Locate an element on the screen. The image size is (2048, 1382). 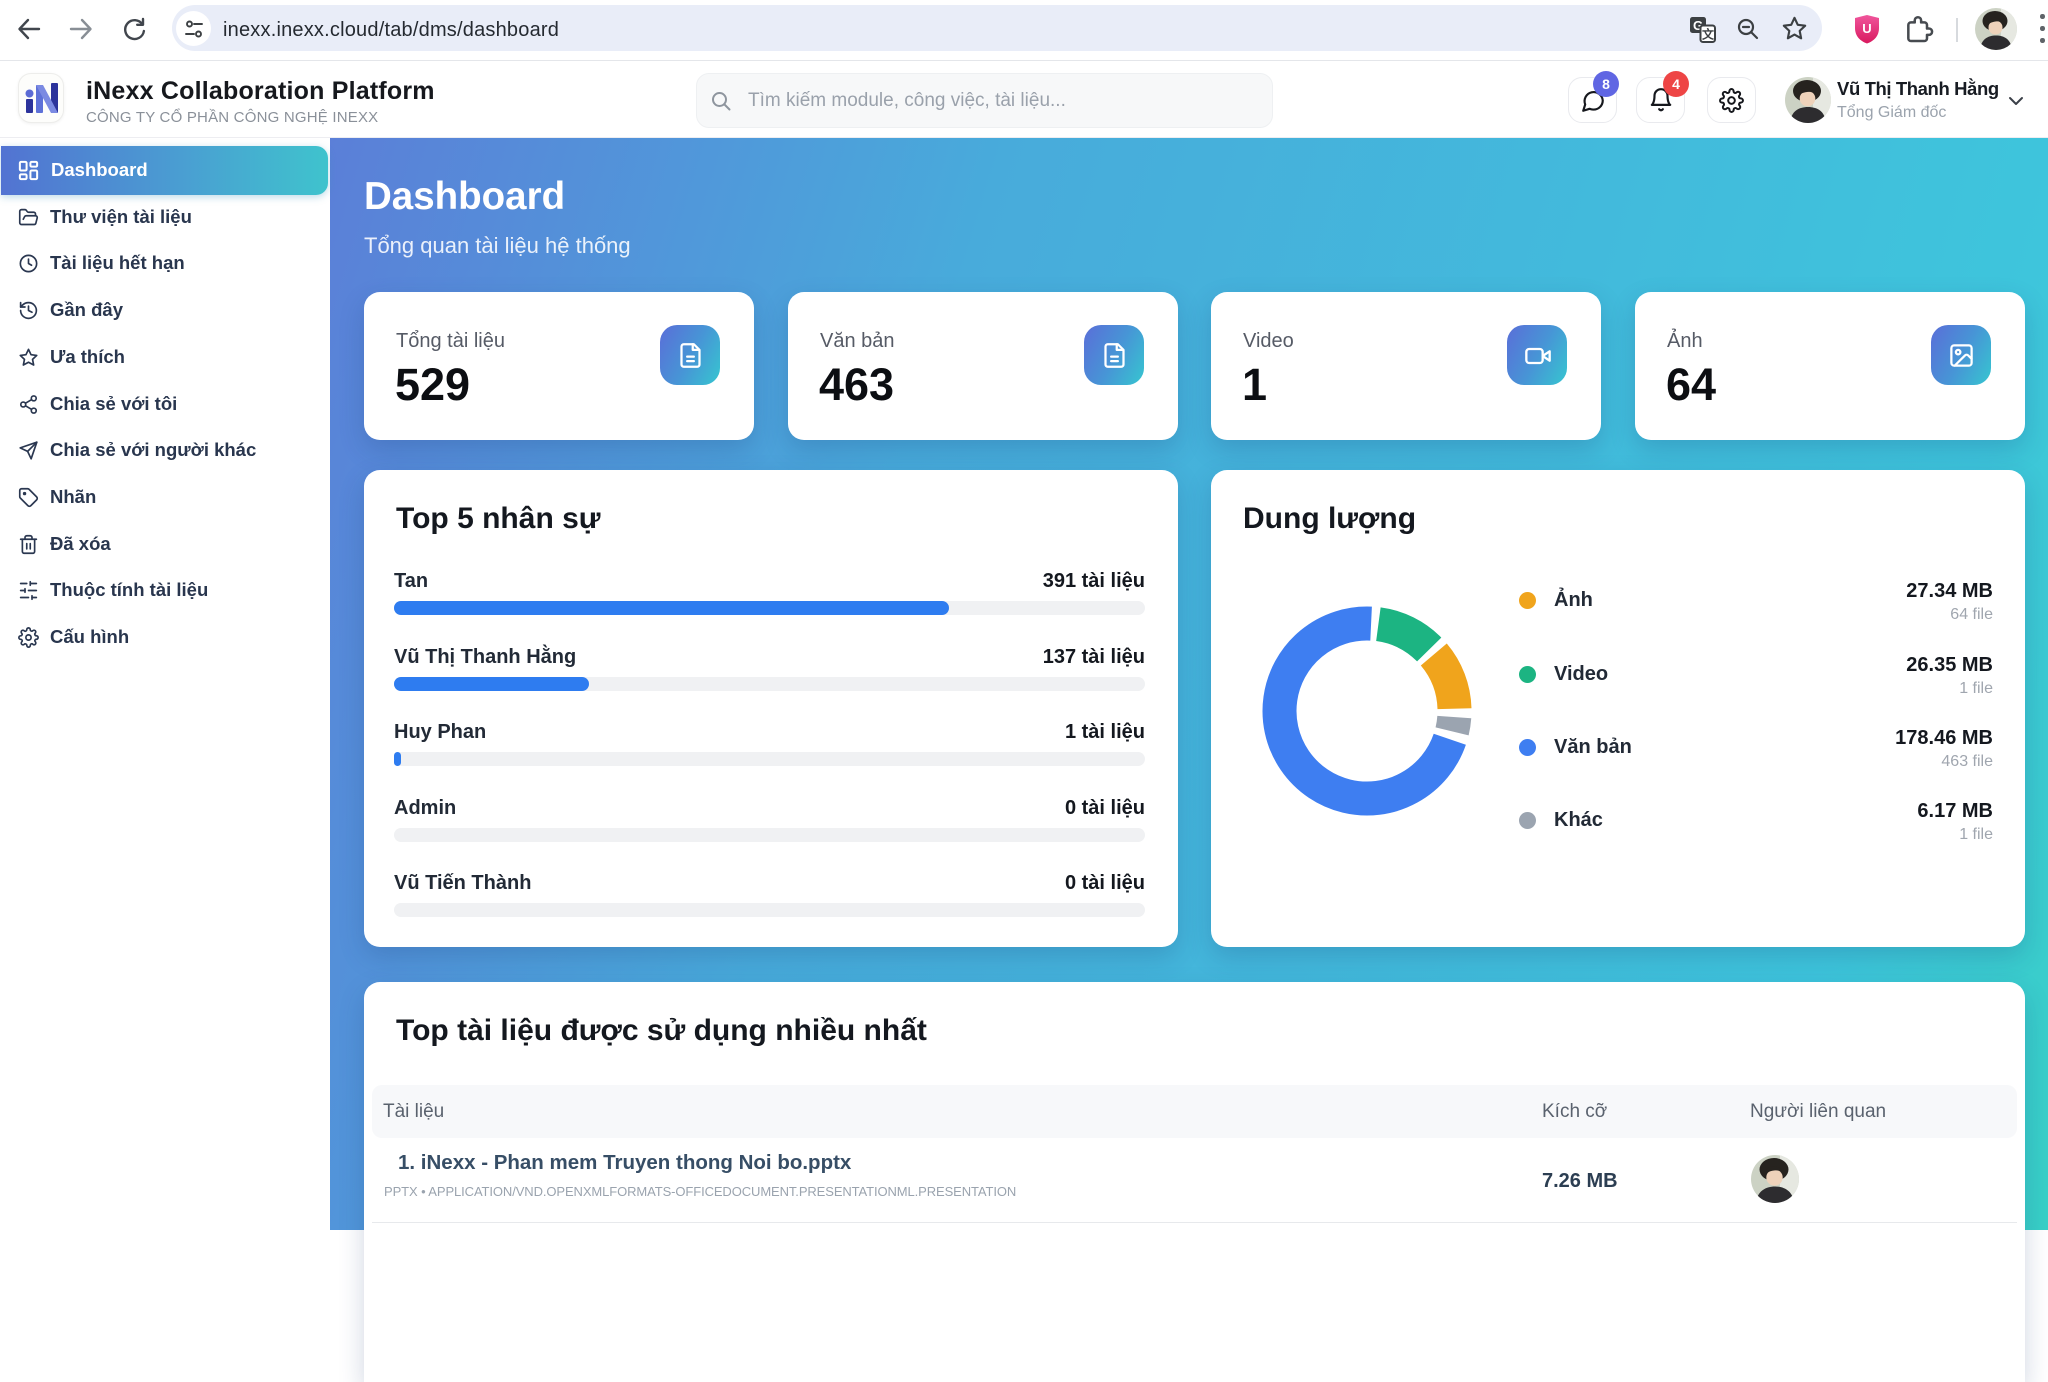
svg-text: 文 is located at coordinates (1708, 34).